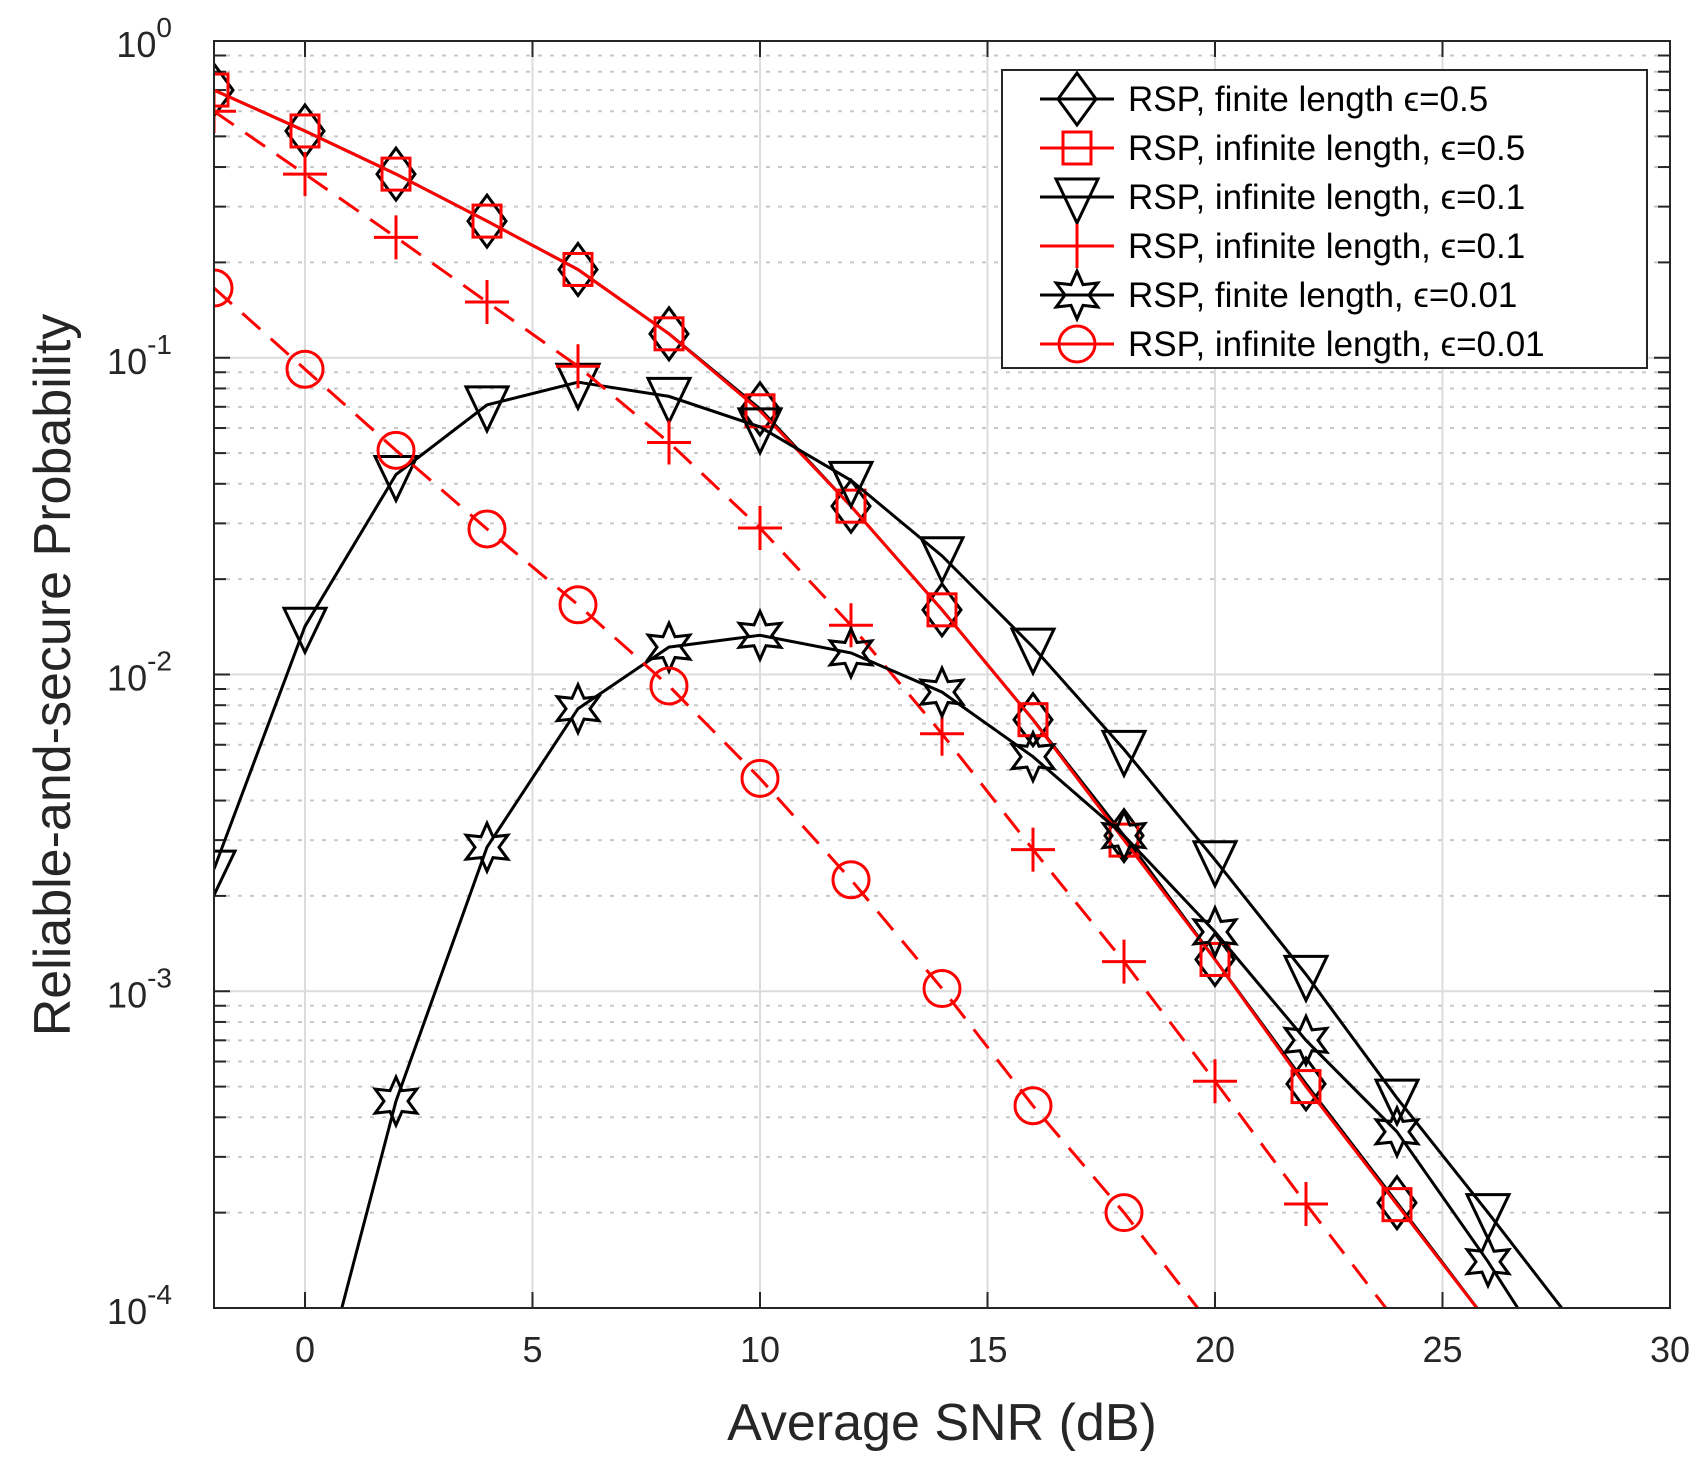 The image size is (1703, 1459). What do you see at coordinates (1670, 1349) in the screenshot?
I see `x-tick-label: 30` at bounding box center [1670, 1349].